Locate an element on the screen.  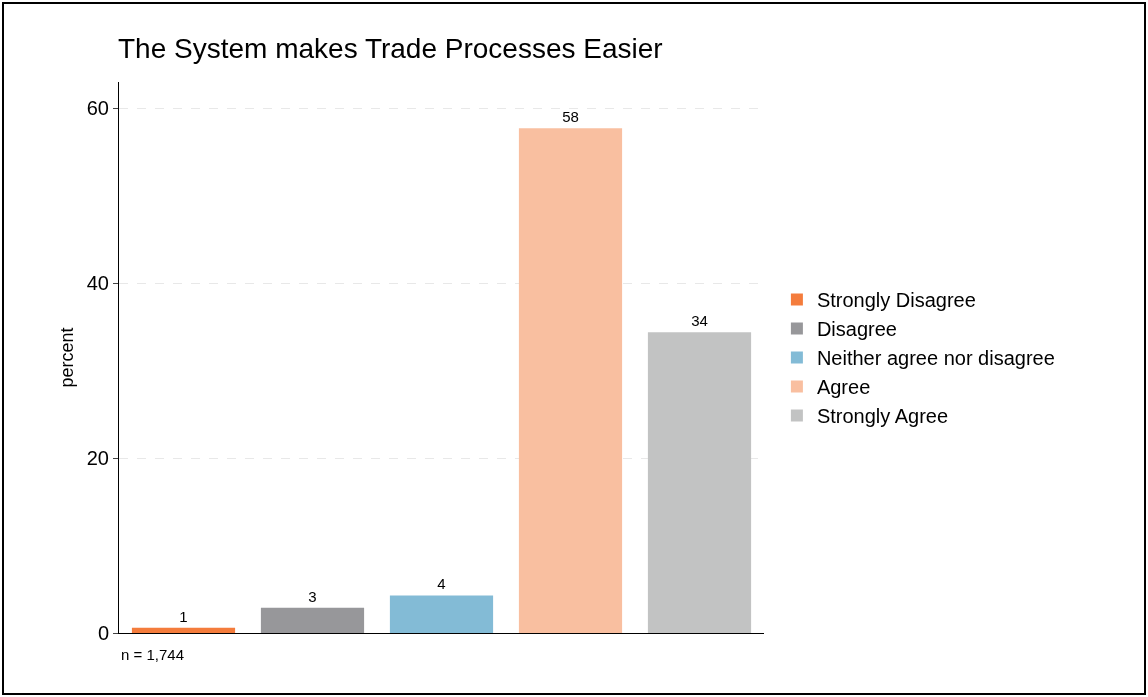
legend-label: Strongly Agree is located at coordinates (882, 416).